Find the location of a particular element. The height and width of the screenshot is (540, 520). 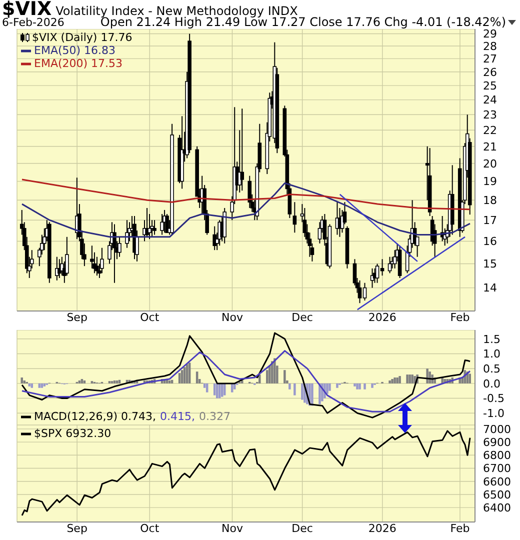

y-tick-label: 25 is located at coordinates (490, 85).